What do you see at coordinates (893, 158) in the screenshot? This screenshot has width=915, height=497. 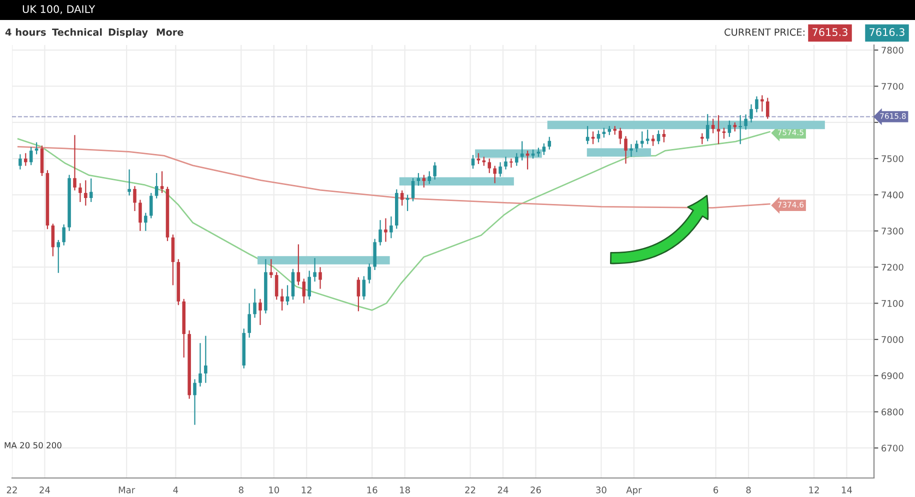 I see `y-tick-label: 7500` at bounding box center [893, 158].